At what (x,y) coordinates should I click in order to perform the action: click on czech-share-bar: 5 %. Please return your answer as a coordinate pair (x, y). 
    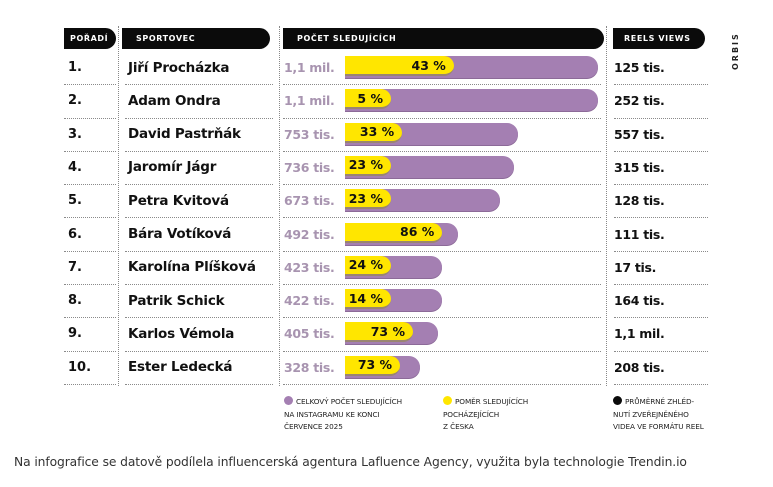
    Looking at the image, I should click on (368, 99).